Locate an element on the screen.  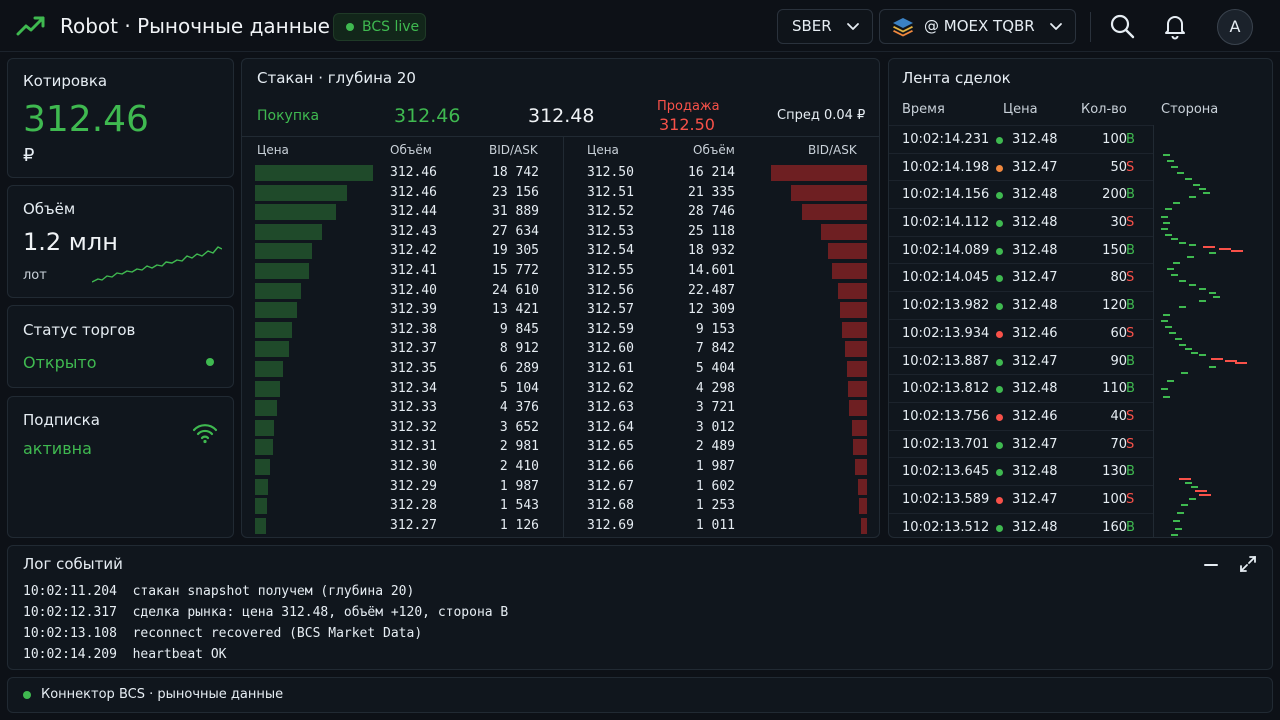
bid-price: 312.34 is located at coordinates (413, 388).